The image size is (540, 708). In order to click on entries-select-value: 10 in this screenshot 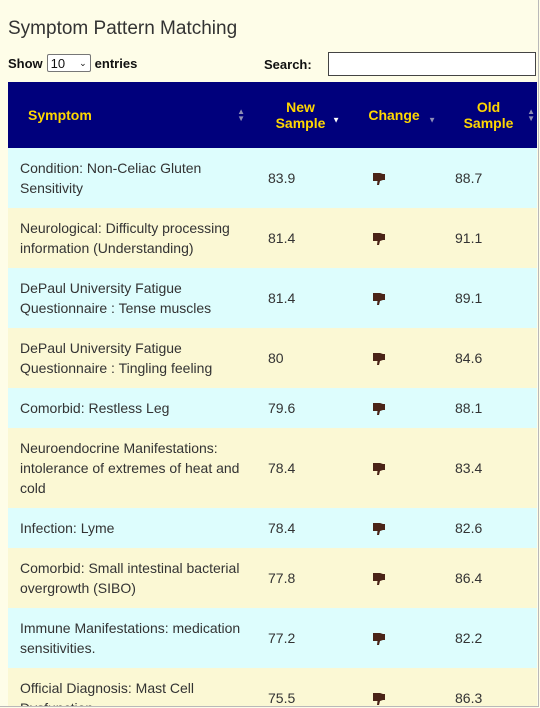, I will do `click(58, 63)`.